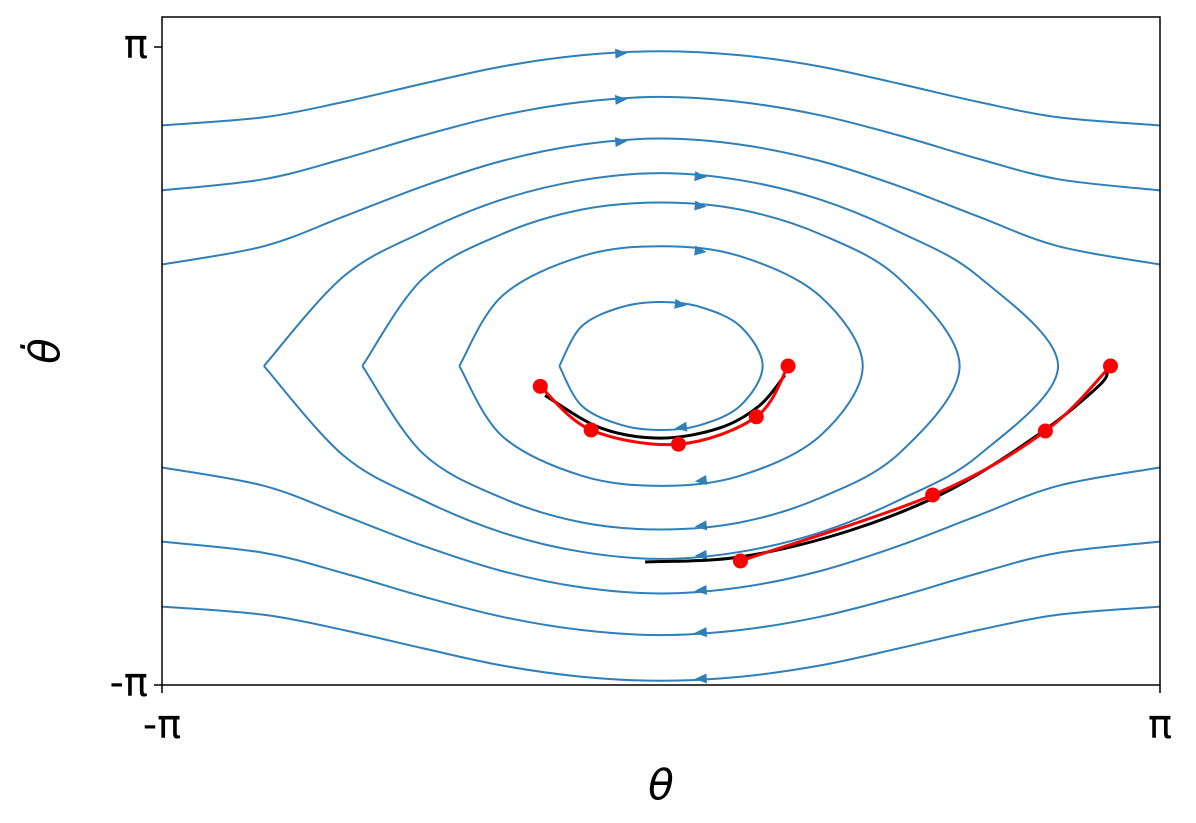  What do you see at coordinates (162, 725) in the screenshot?
I see `x-tick-label: -π` at bounding box center [162, 725].